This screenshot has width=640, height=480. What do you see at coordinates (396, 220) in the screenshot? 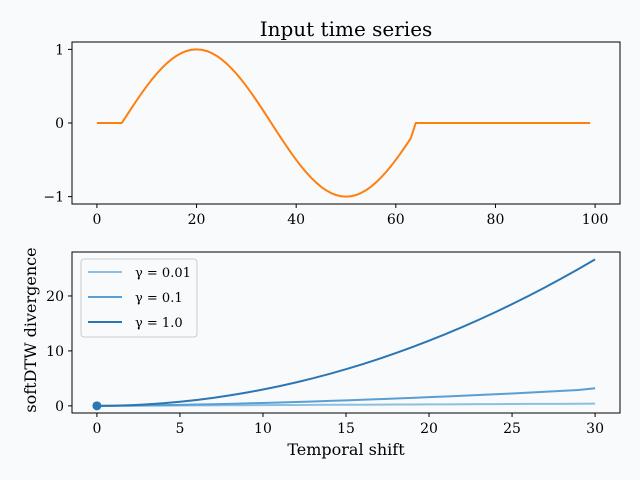
I see `x-tick-label: 60` at bounding box center [396, 220].